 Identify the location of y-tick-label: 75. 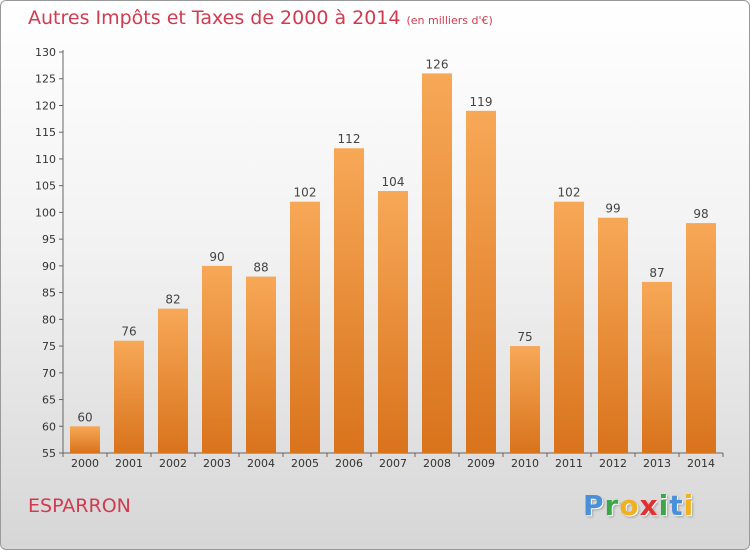
(49, 346).